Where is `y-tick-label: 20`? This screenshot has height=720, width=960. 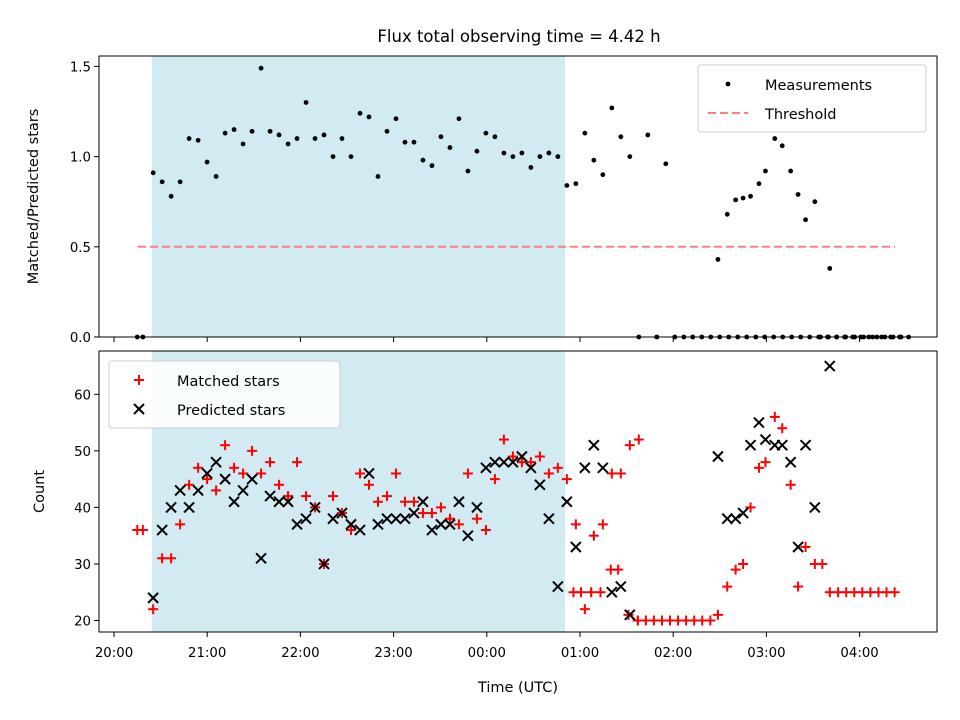 y-tick-label: 20 is located at coordinates (82, 622).